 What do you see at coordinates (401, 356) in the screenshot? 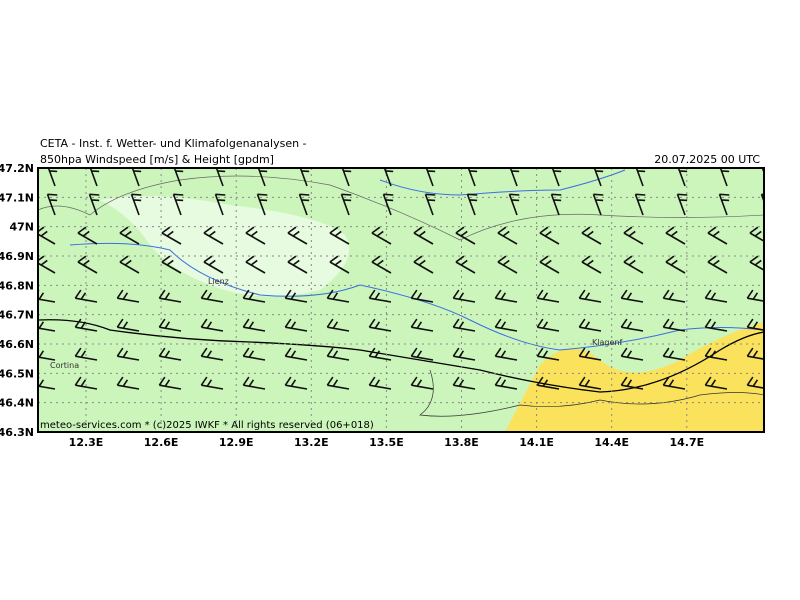
I see `border` at bounding box center [401, 356].